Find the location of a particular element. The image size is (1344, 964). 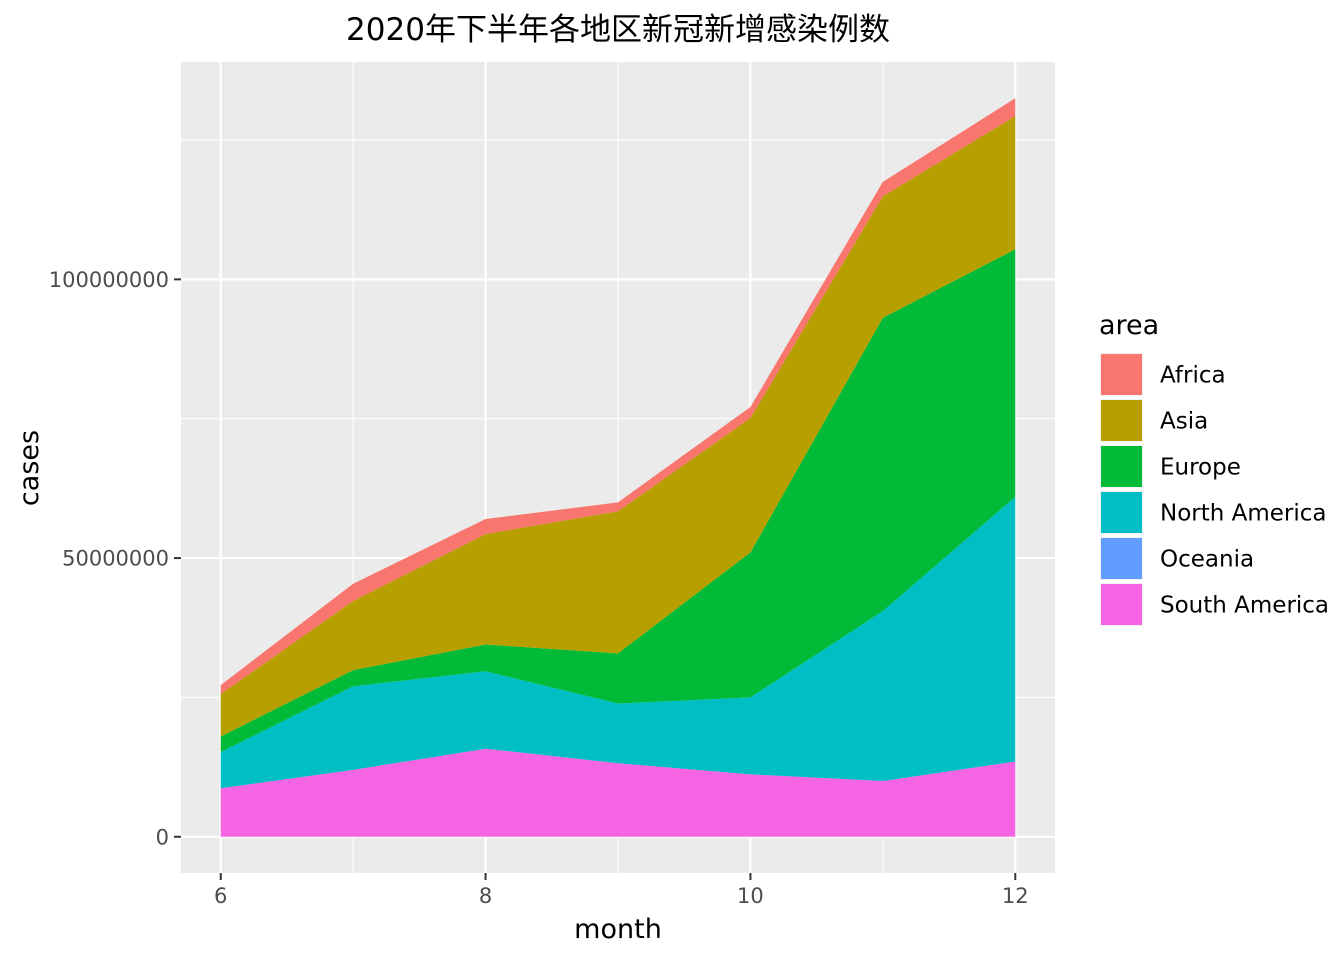

y-axis: 0 50000000 100000000 is located at coordinates (115, 558).